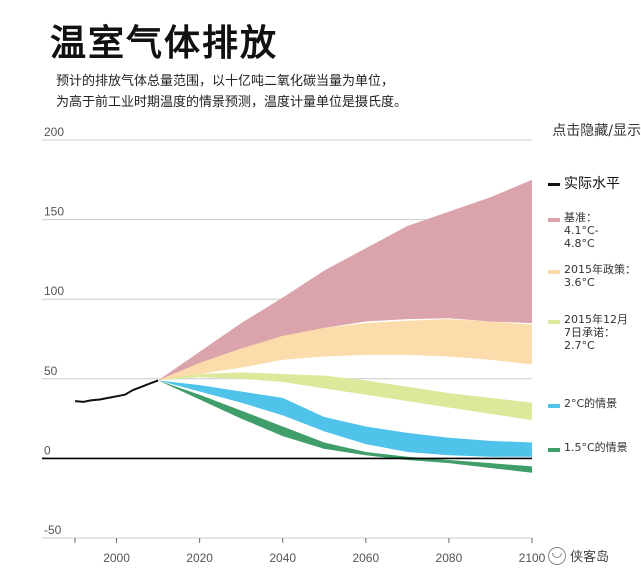 This screenshot has width=641, height=585. I want to click on watermark-text: 侠客岛, so click(590, 557).